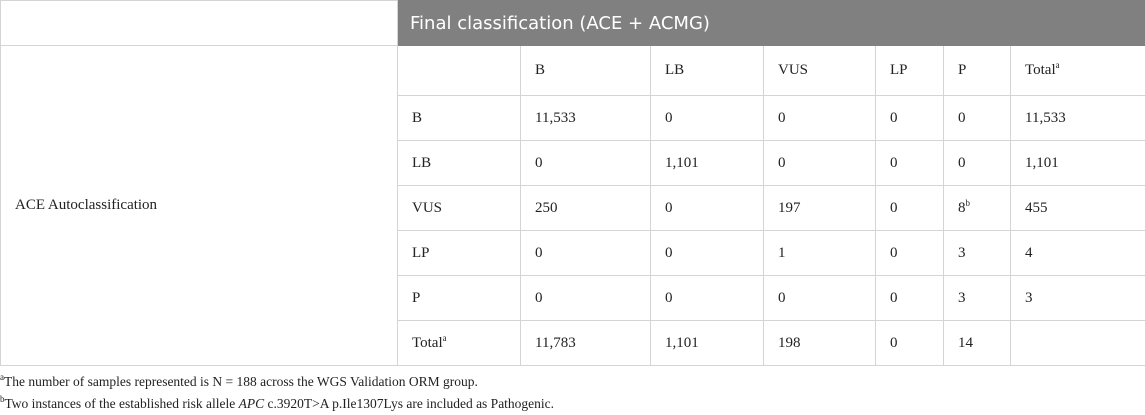 Image resolution: width=1145 pixels, height=415 pixels. What do you see at coordinates (252, 403) in the screenshot?
I see `footnote-text: APC` at bounding box center [252, 403].